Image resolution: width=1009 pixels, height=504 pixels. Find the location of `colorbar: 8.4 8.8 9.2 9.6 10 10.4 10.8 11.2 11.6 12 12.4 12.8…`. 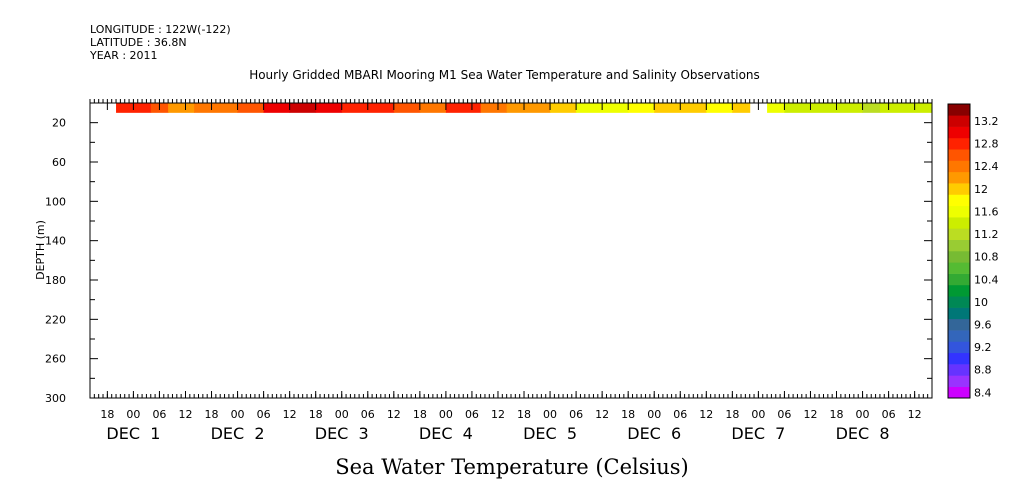

colorbar: 8.4 8.8 9.2 9.6 10 10.4 10.8 11.2 11.6 12 12.4 12.8… is located at coordinates (973, 251).